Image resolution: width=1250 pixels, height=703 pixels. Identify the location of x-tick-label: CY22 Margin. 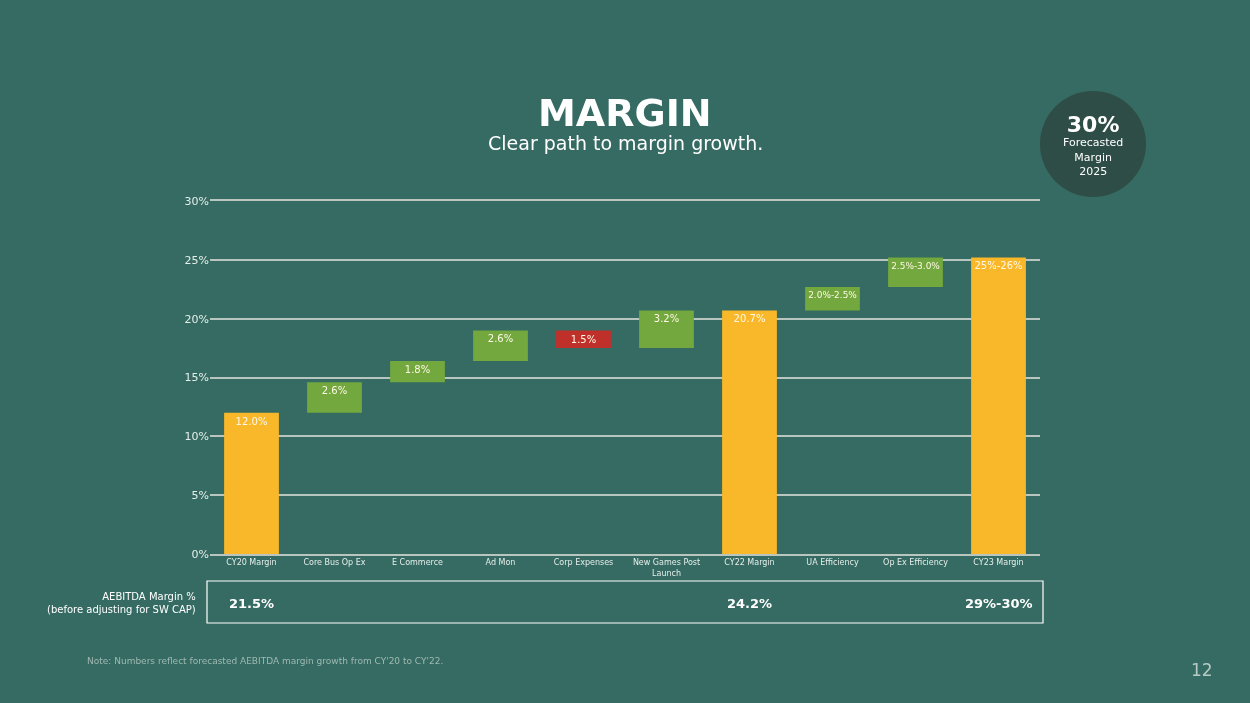
(749, 563).